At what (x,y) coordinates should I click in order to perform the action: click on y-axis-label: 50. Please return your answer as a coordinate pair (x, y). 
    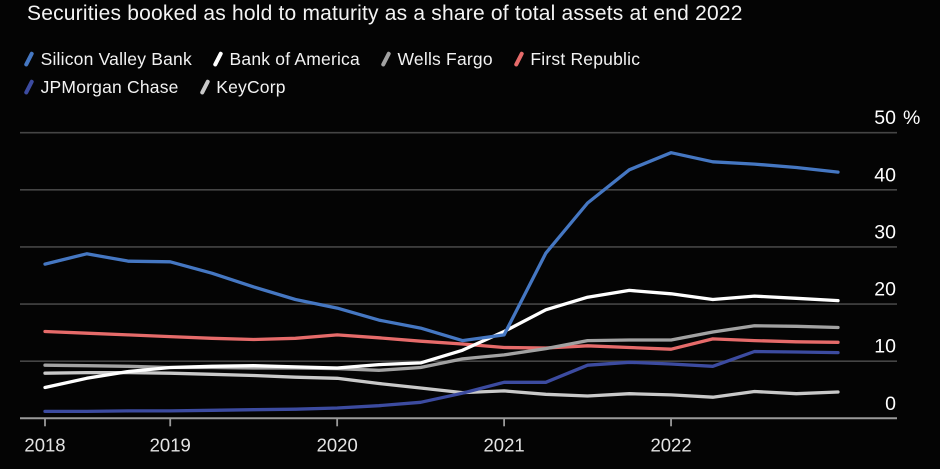
    Looking at the image, I should click on (885, 118).